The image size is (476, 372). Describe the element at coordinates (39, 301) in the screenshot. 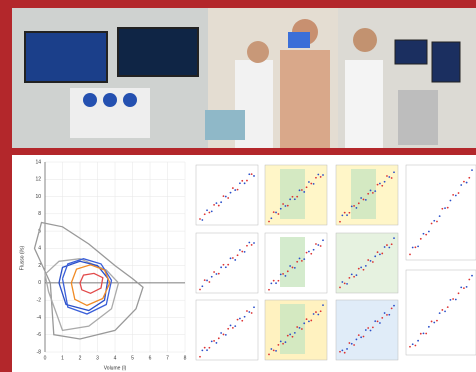

I see `y-tick-label: -2` at that location.